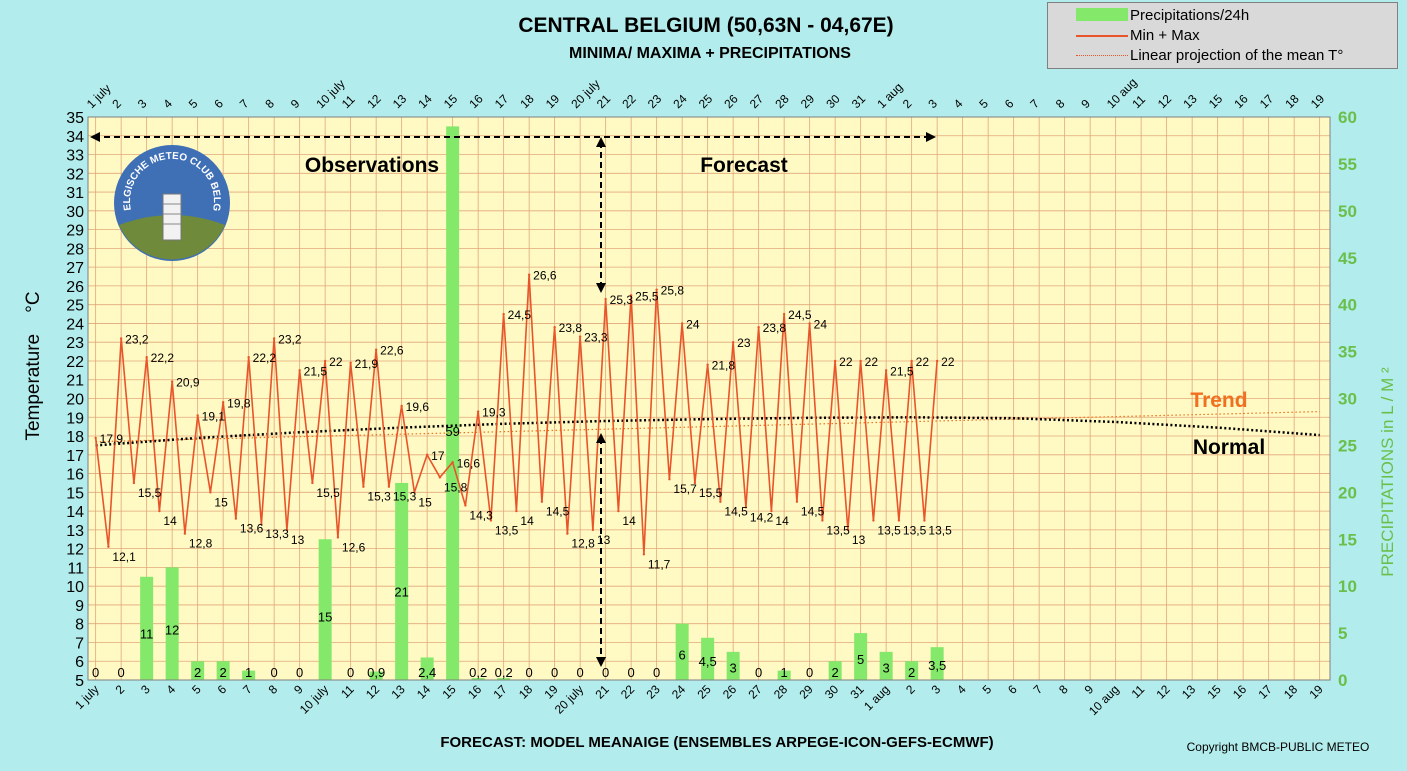 Image resolution: width=1407 pixels, height=771 pixels. What do you see at coordinates (1102, 55) in the screenshot?
I see `legend-swatch-linear` at bounding box center [1102, 55].